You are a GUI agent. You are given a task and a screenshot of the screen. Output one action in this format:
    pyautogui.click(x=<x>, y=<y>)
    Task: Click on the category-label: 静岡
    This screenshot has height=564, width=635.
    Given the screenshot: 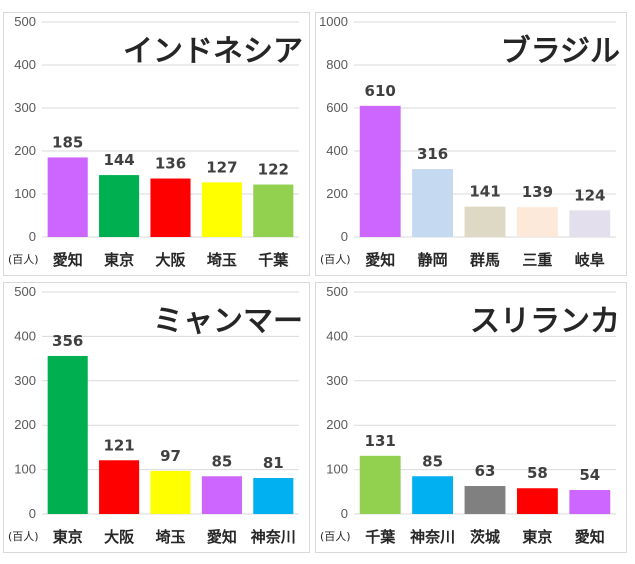 What is the action you would take?
    pyautogui.click(x=433, y=260)
    